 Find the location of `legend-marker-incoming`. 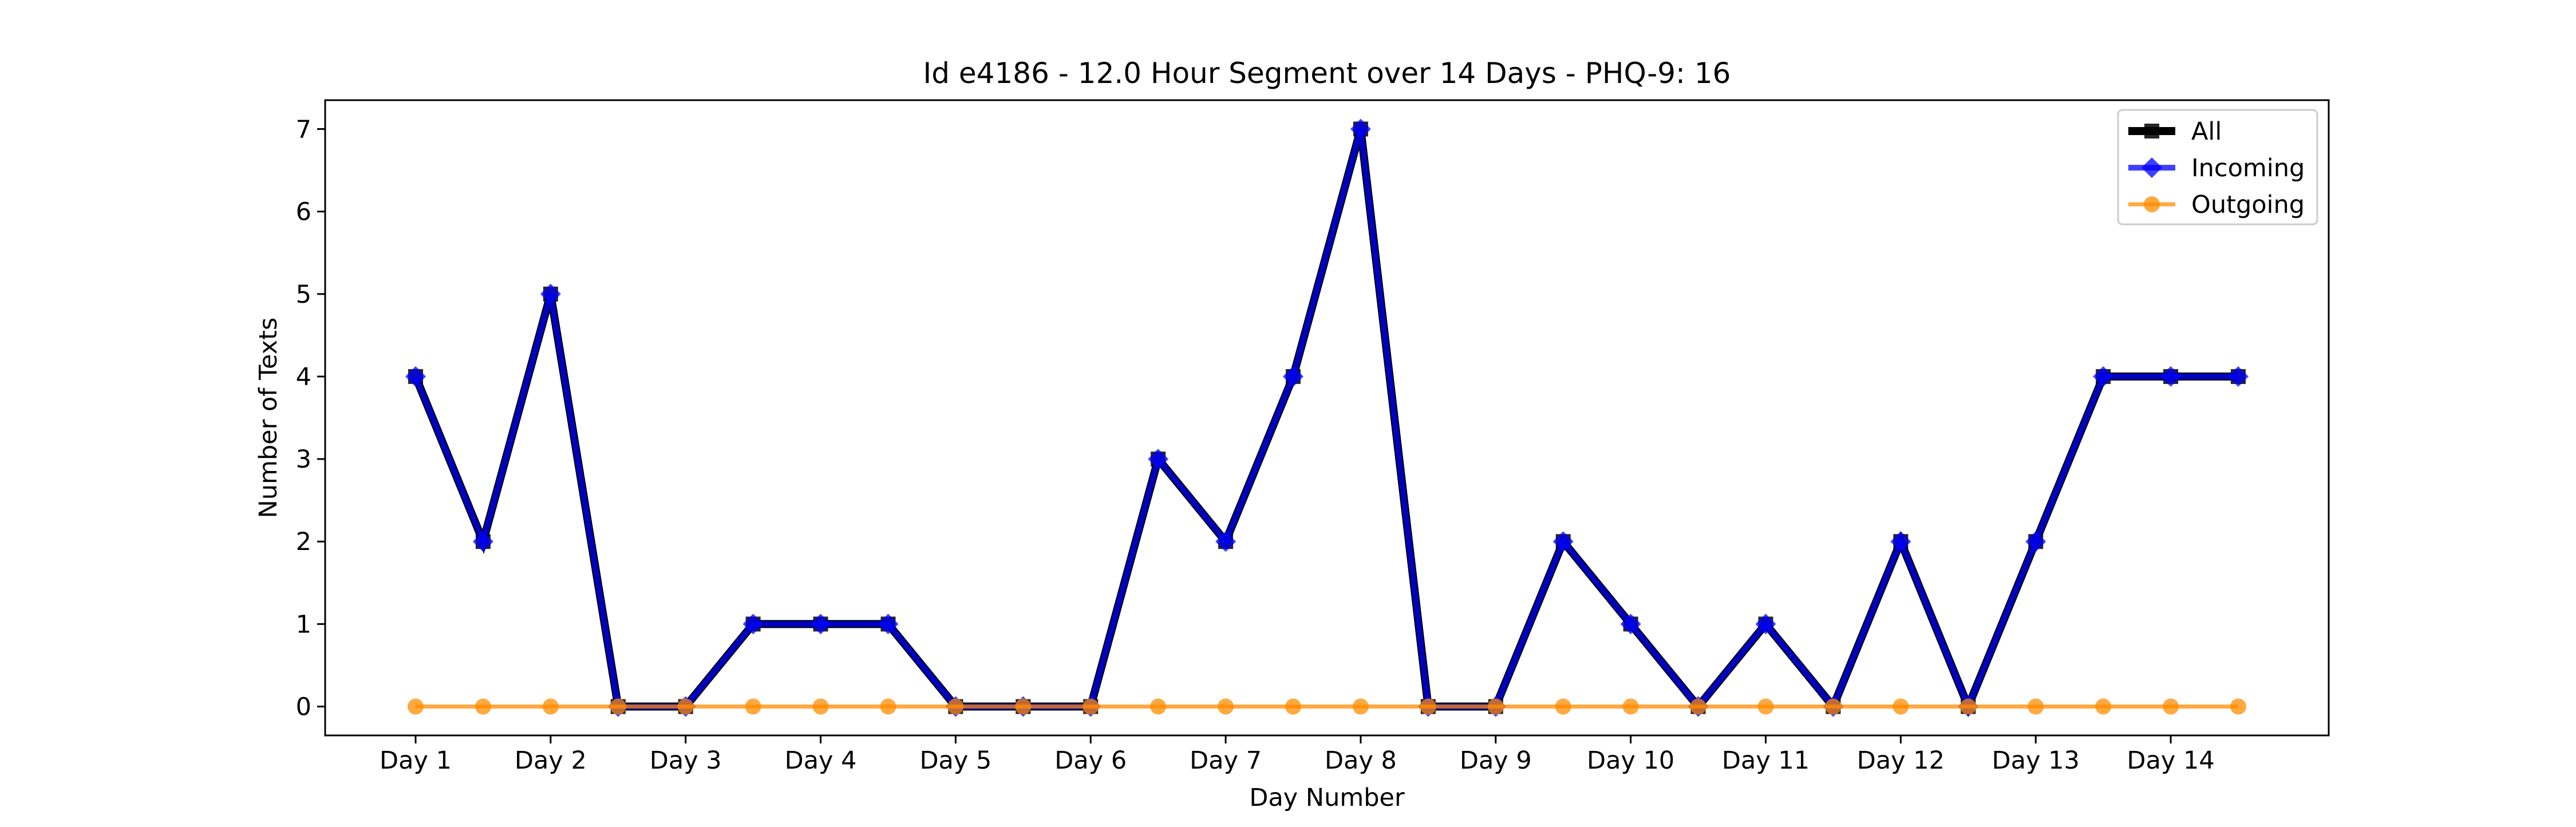

legend-marker-incoming is located at coordinates (2152, 167).